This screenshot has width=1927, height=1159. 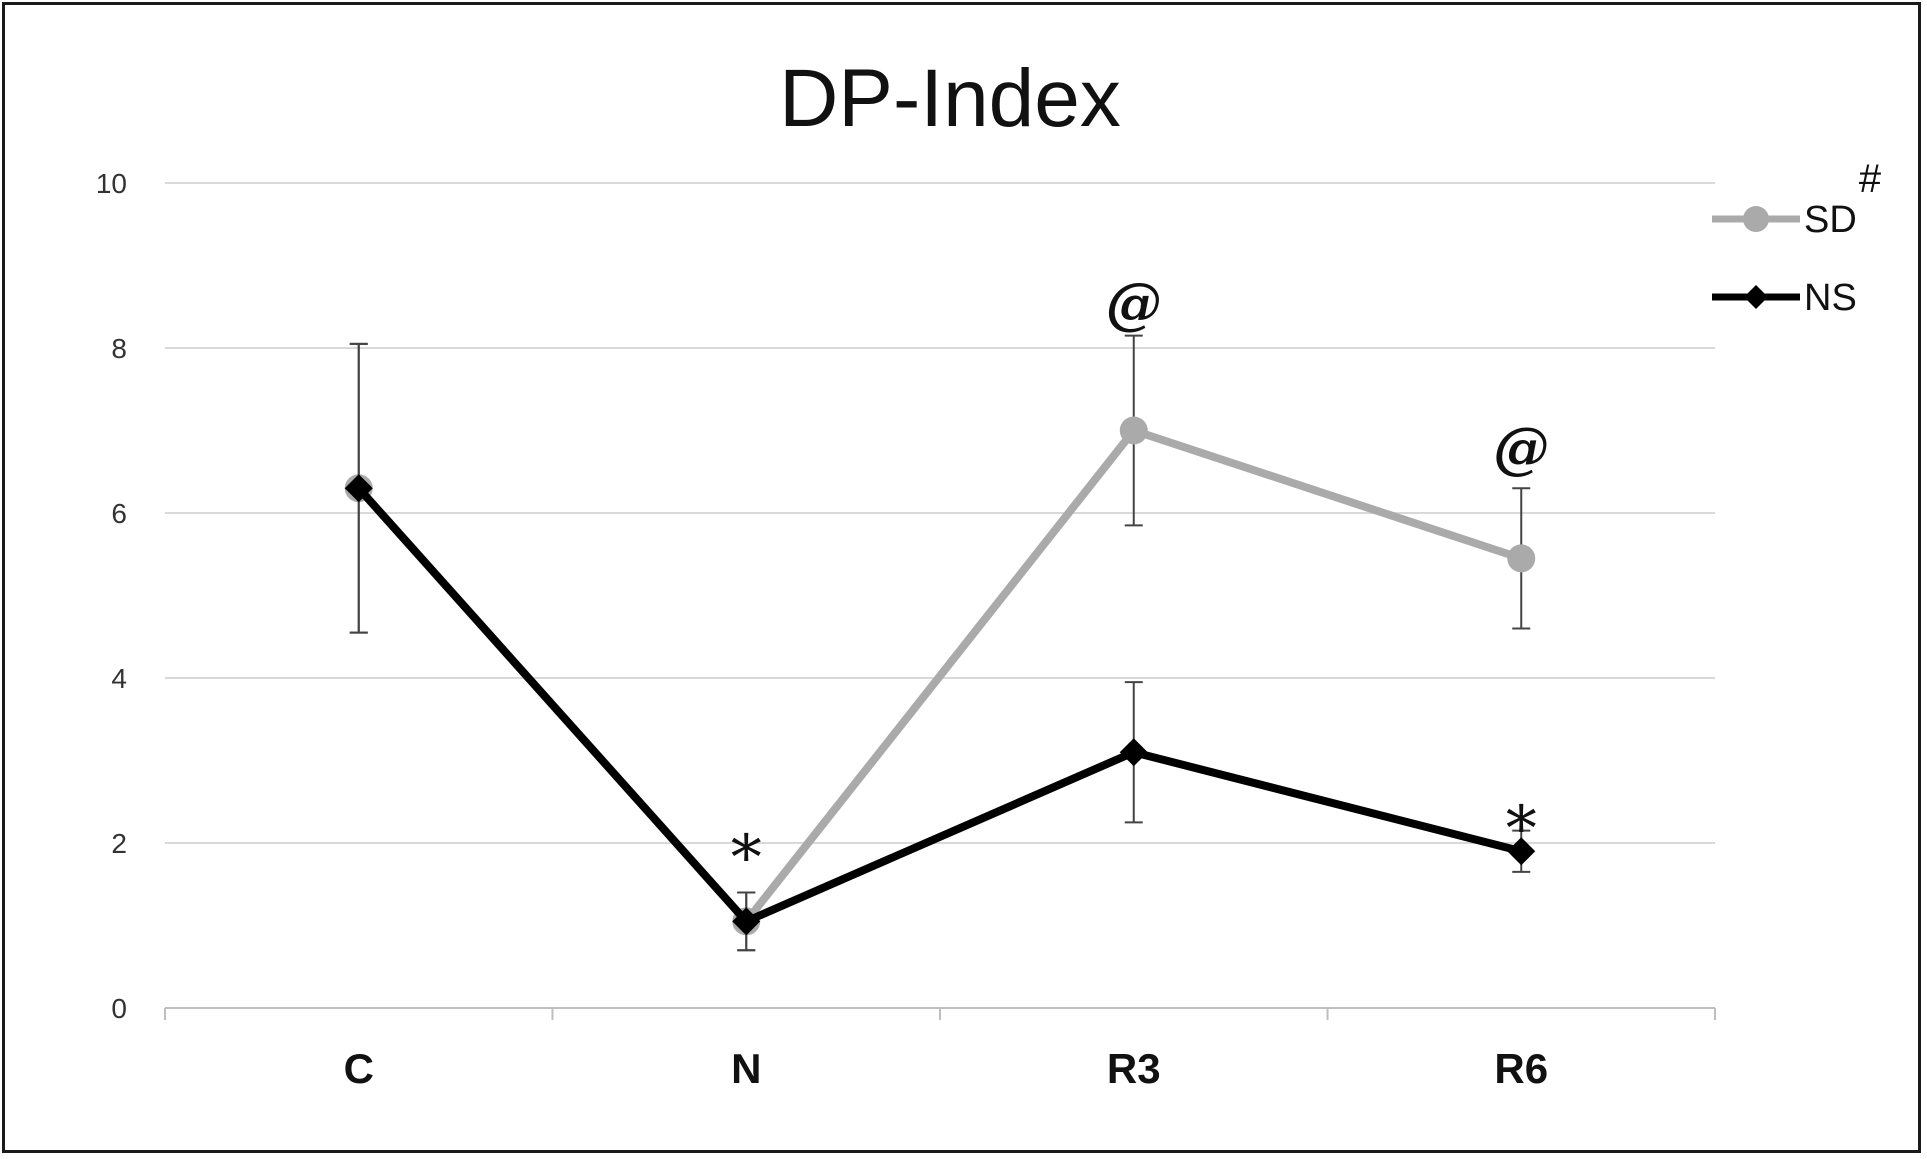 I want to click on legend-significance-mark: #, so click(x=1870, y=179).